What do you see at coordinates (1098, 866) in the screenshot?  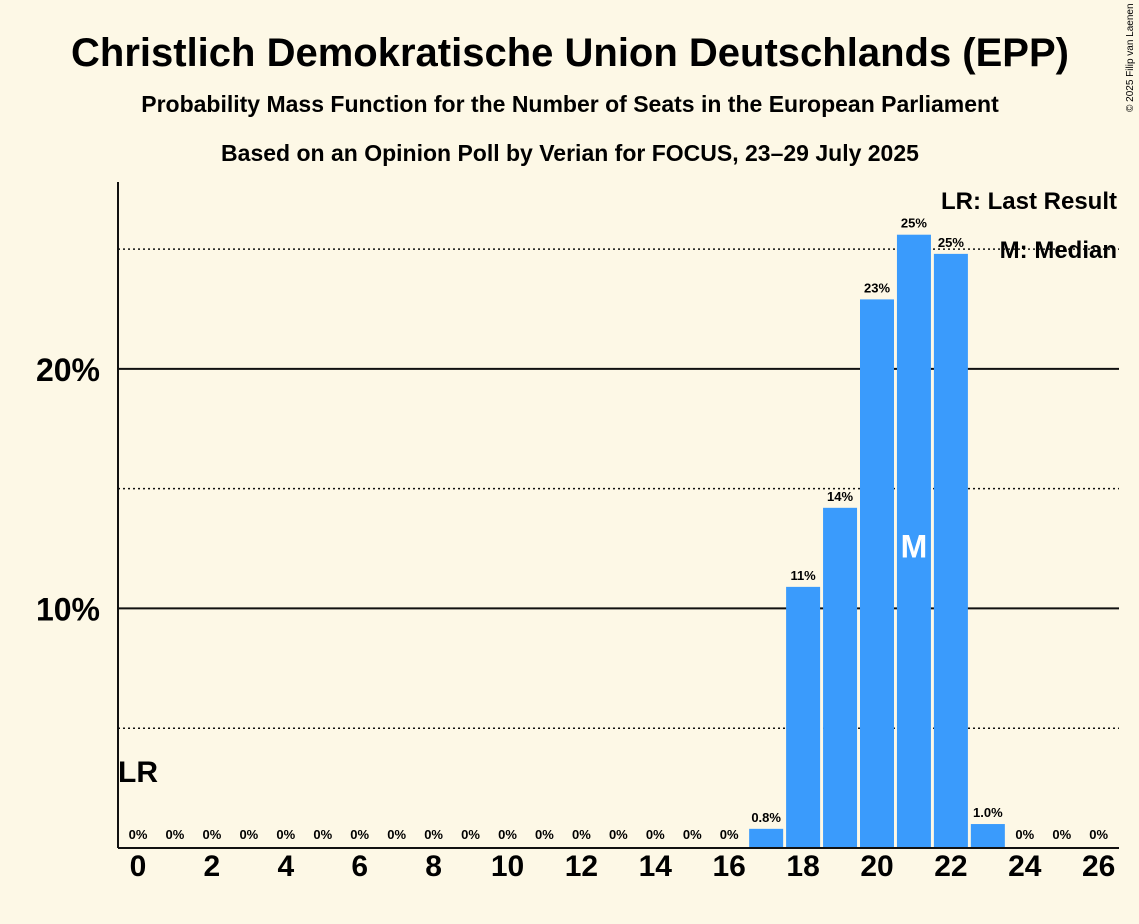 I see `x-tick-26: 26` at bounding box center [1098, 866].